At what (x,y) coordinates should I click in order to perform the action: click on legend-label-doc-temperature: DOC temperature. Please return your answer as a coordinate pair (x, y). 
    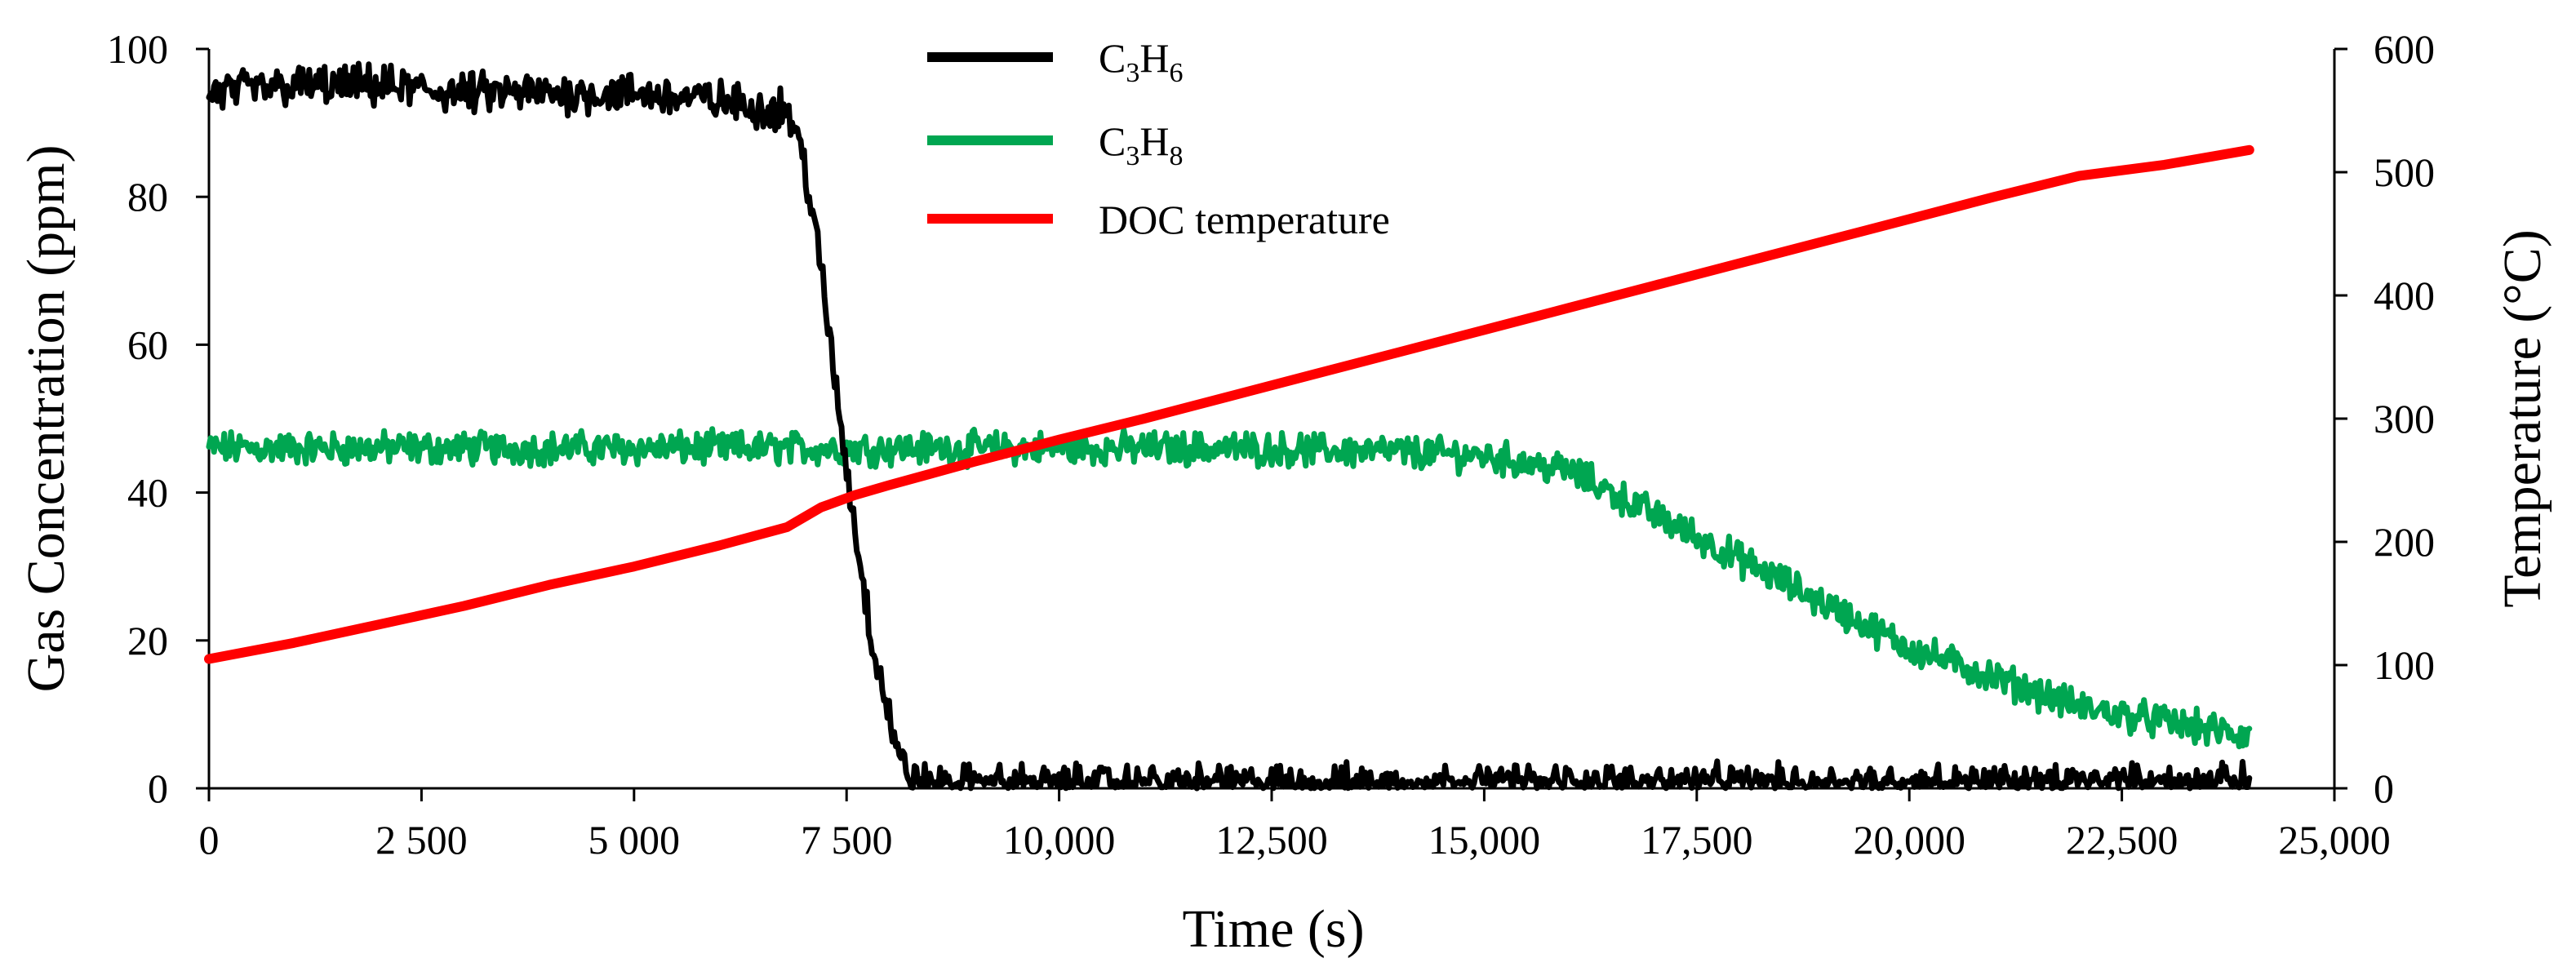
    Looking at the image, I should click on (1244, 220).